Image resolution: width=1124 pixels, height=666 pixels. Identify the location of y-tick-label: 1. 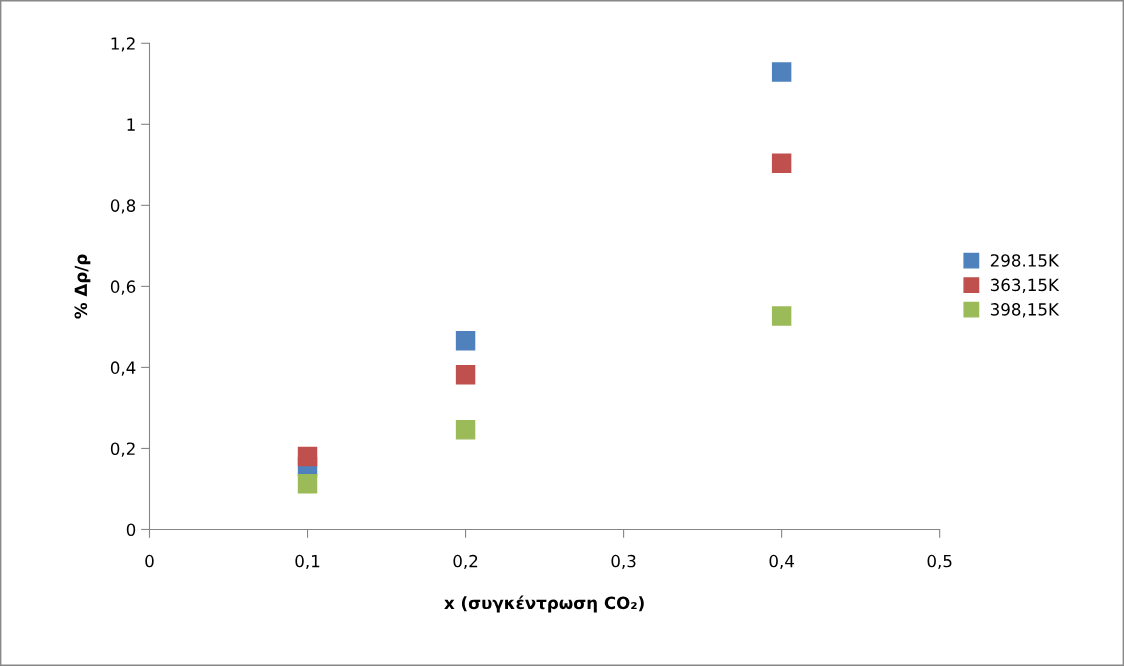
(131, 124).